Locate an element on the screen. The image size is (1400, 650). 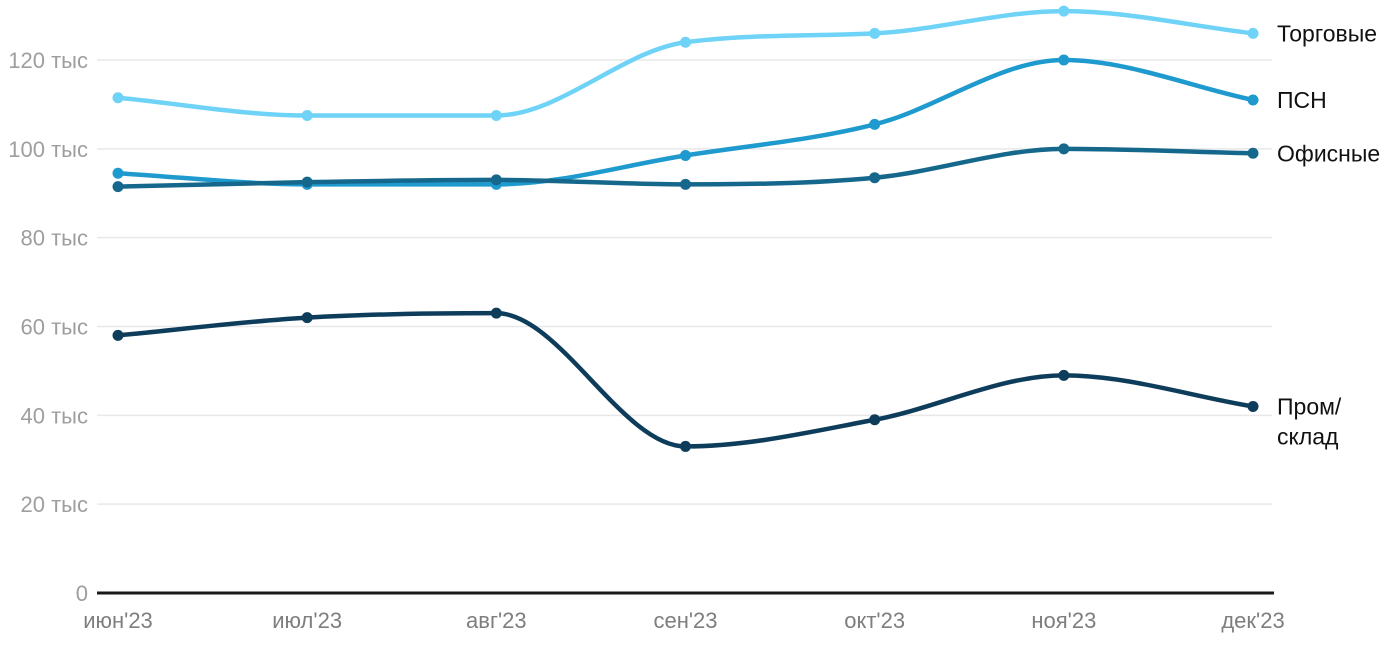
y-tick-label: 100 тыс is located at coordinates (48, 149).